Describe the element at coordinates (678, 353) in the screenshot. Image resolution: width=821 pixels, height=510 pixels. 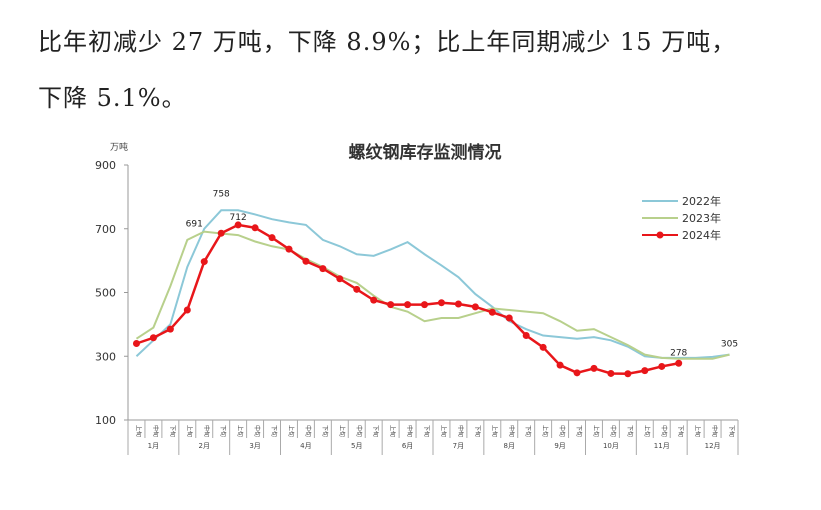
I see `data-label: 278` at that location.